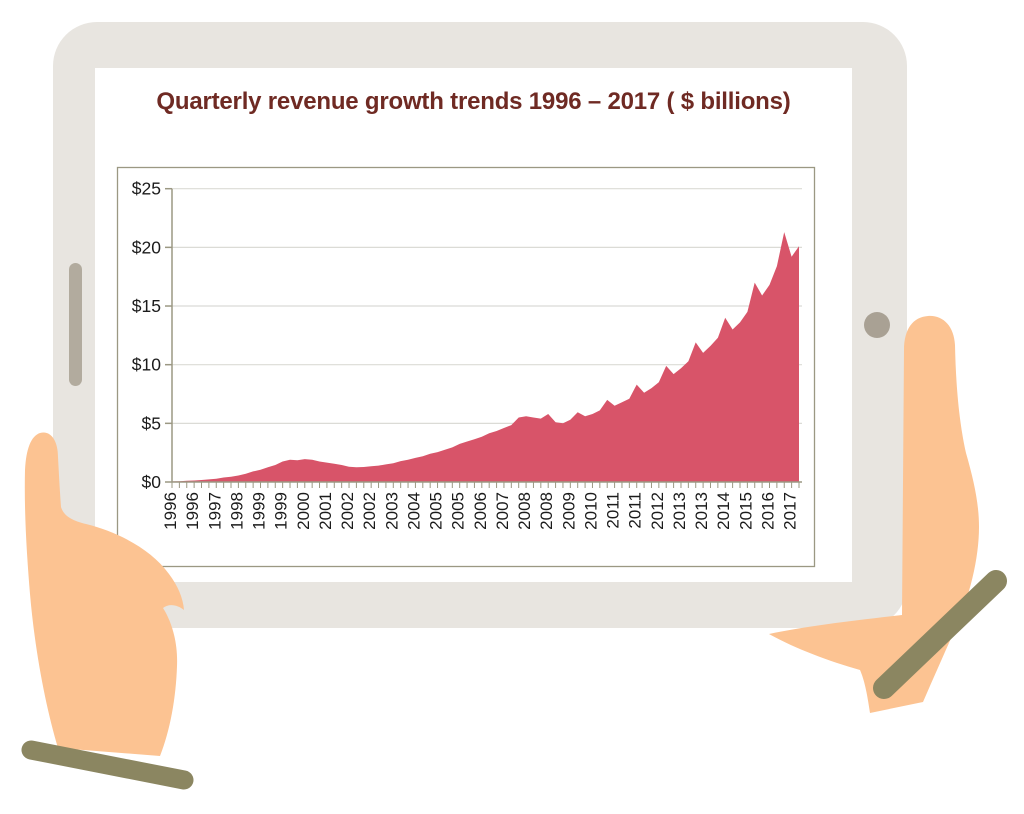 This screenshot has width=1024, height=814. Describe the element at coordinates (790, 511) in the screenshot. I see `x-axis-label: 2017` at that location.